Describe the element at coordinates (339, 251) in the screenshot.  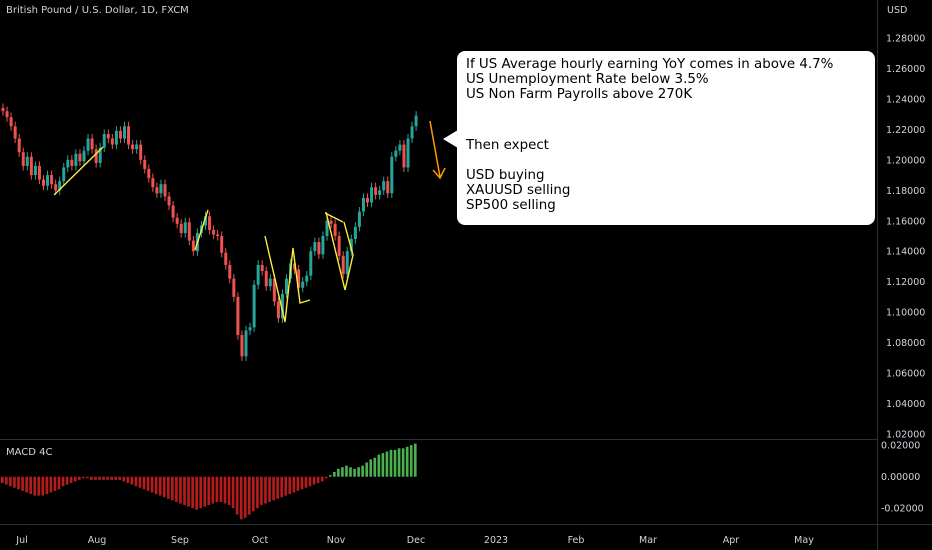
I see `trendline-oct-b` at that location.